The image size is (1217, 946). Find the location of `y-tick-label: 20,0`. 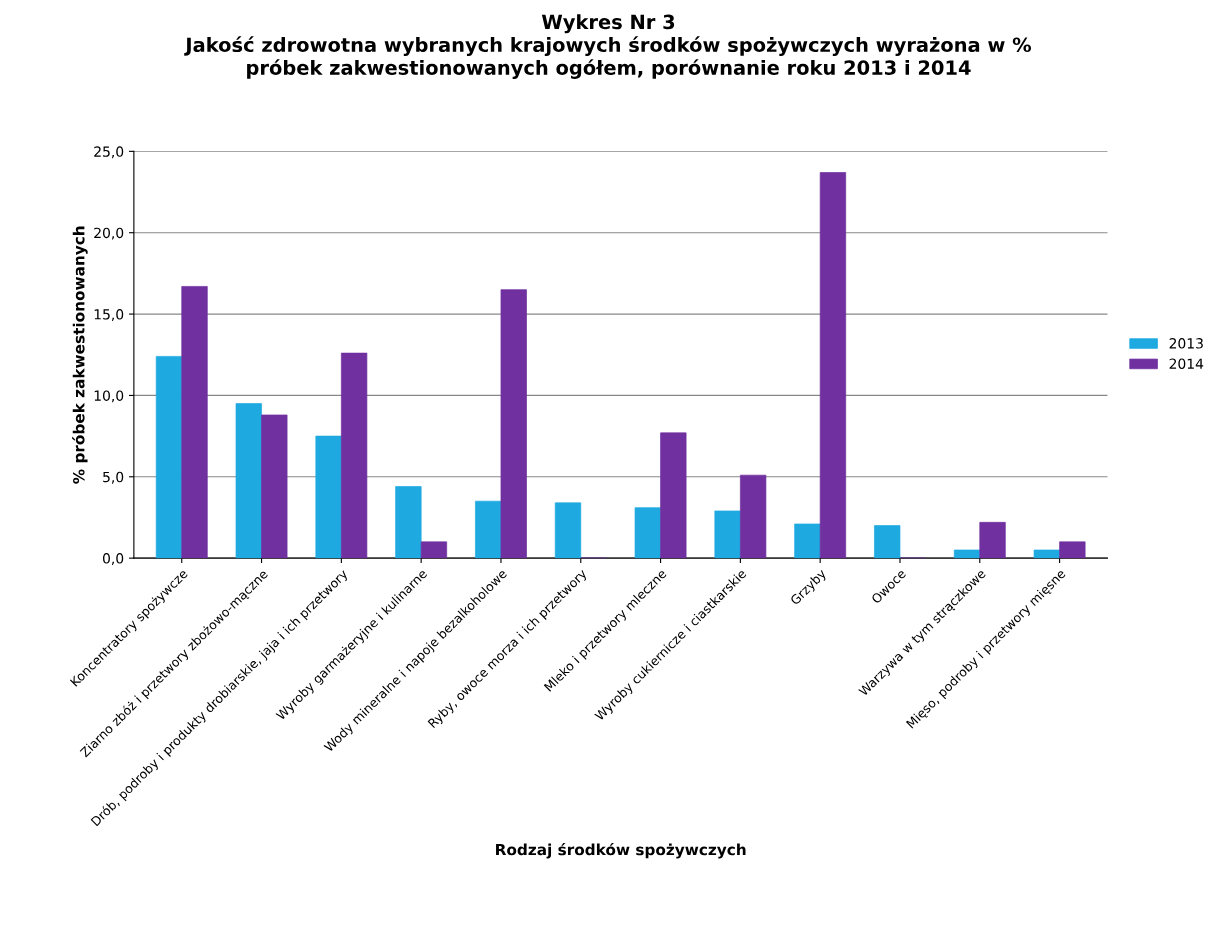

y-tick-label: 20,0 is located at coordinates (109, 233).